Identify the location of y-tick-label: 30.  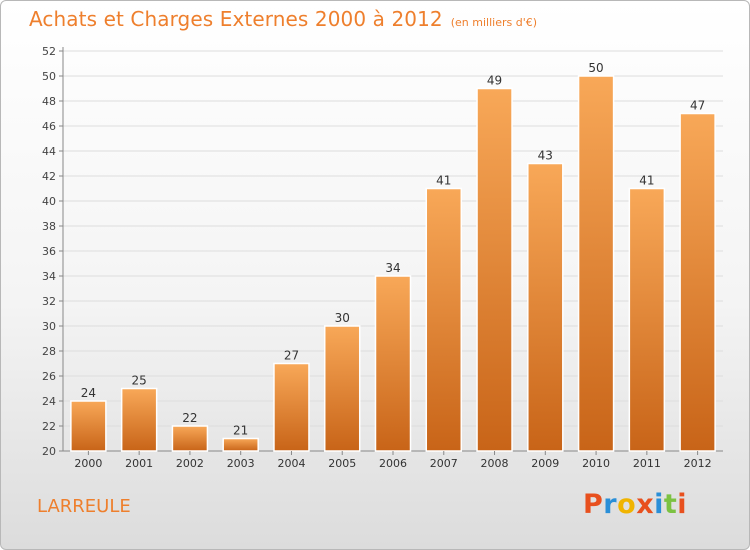
(49, 326).